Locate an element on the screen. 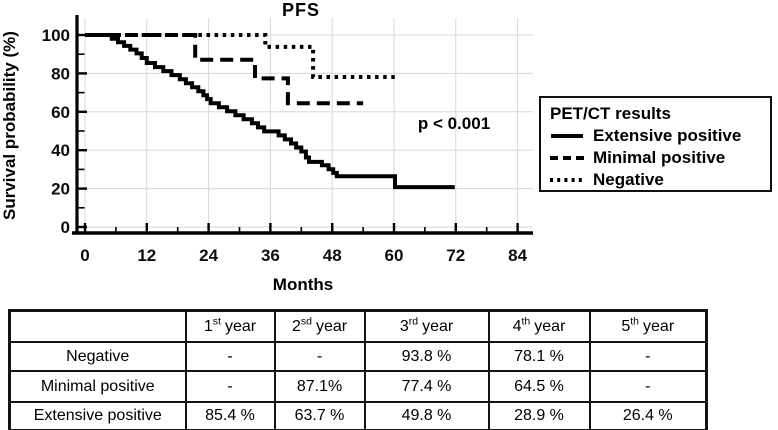 The height and width of the screenshot is (430, 778). table-row-negative: Negative - - 93.8 % 78.1 % - is located at coordinates (358, 356).